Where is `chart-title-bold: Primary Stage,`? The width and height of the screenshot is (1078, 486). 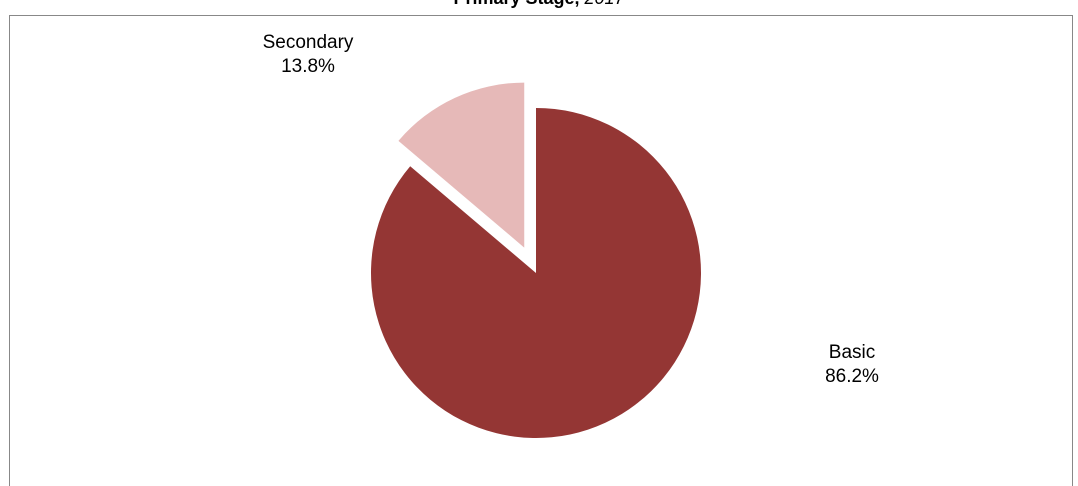
chart-title-bold: Primary Stage, is located at coordinates (516, 4).